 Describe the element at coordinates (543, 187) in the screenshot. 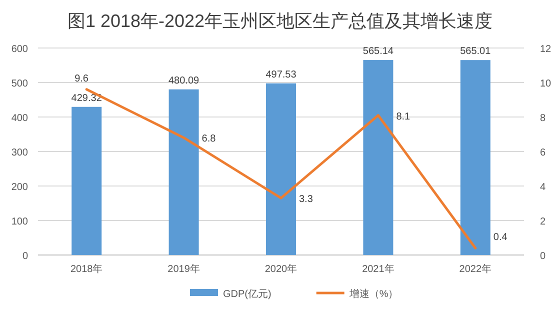

I see `y2-tick-label: 4` at that location.